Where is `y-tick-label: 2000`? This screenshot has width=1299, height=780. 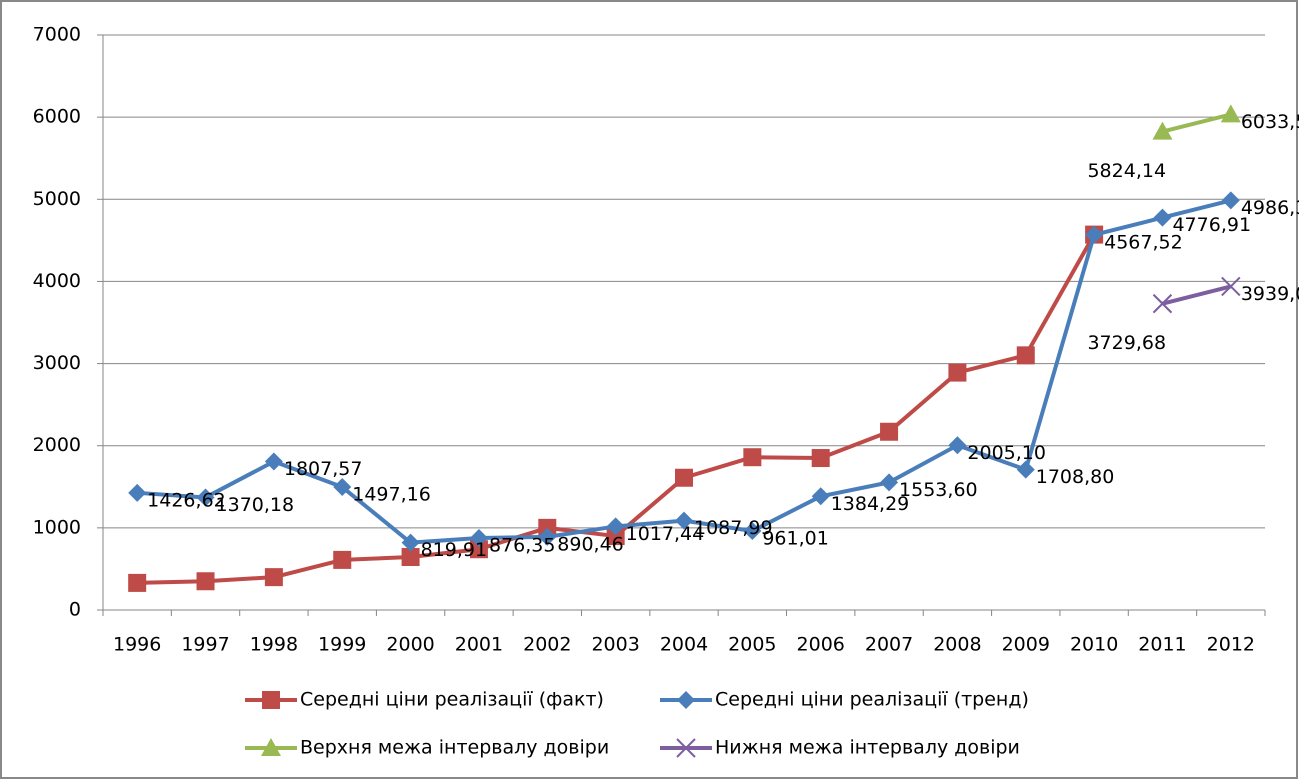 y-tick-label: 2000 is located at coordinates (57, 445).